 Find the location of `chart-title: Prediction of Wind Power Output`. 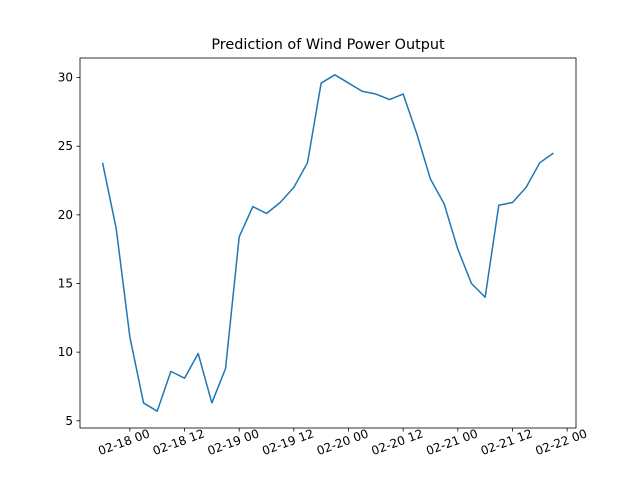

chart-title: Prediction of Wind Power Output is located at coordinates (328, 45).